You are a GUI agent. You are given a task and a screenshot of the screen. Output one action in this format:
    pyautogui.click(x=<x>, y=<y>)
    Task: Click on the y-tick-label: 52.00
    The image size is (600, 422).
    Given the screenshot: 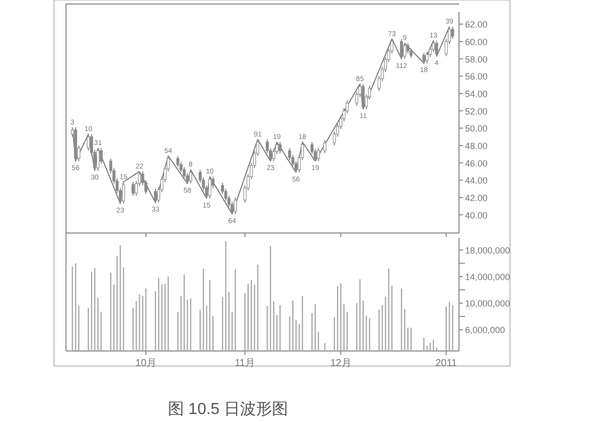 What is the action you would take?
    pyautogui.click(x=476, y=111)
    